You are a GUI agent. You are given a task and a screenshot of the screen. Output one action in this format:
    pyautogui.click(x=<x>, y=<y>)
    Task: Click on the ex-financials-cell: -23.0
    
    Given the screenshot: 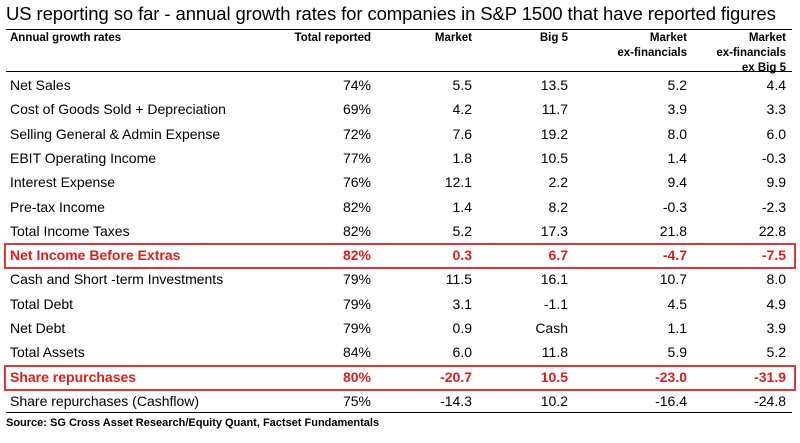 What is the action you would take?
    pyautogui.click(x=671, y=377)
    